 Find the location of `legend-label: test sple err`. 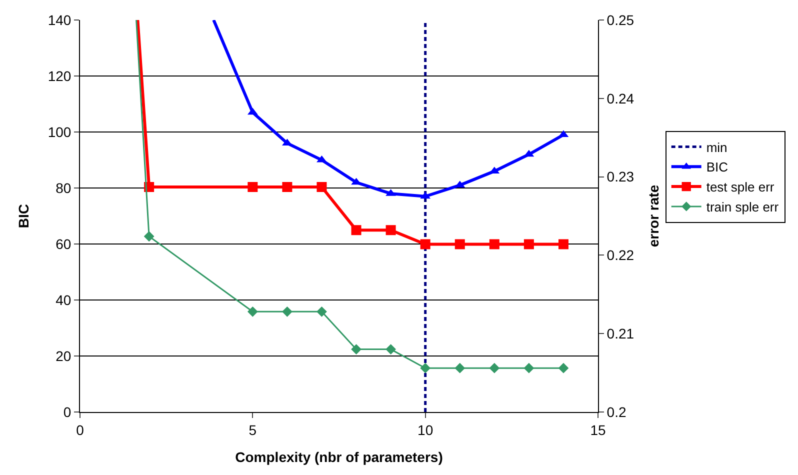

legend-label: test sple err is located at coordinates (740, 187).